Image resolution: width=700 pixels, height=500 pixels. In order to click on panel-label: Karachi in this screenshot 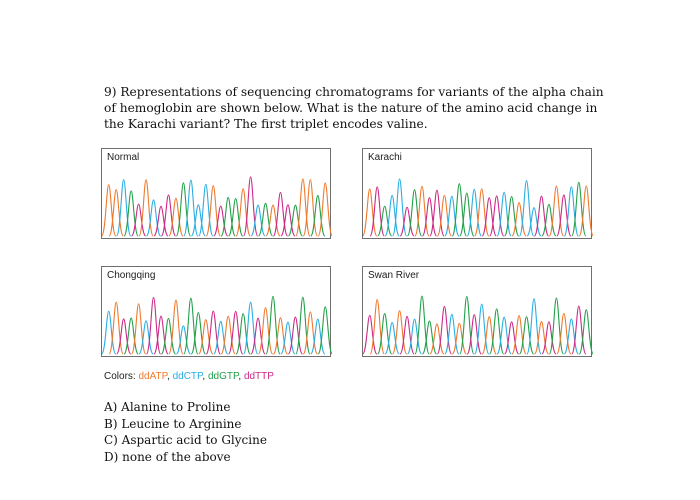, I will do `click(385, 157)`.